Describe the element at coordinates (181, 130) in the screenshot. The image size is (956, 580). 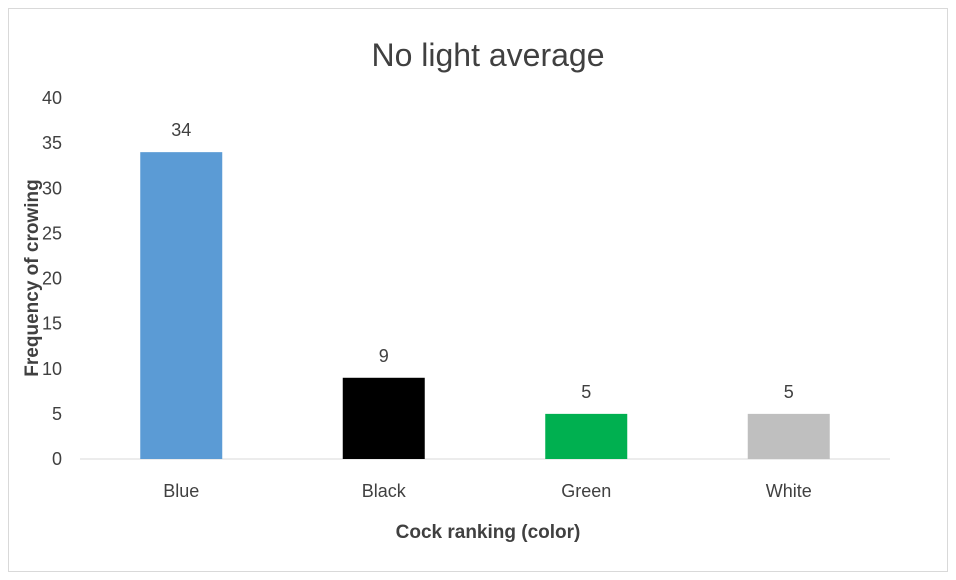
I see `data-label: 34` at that location.